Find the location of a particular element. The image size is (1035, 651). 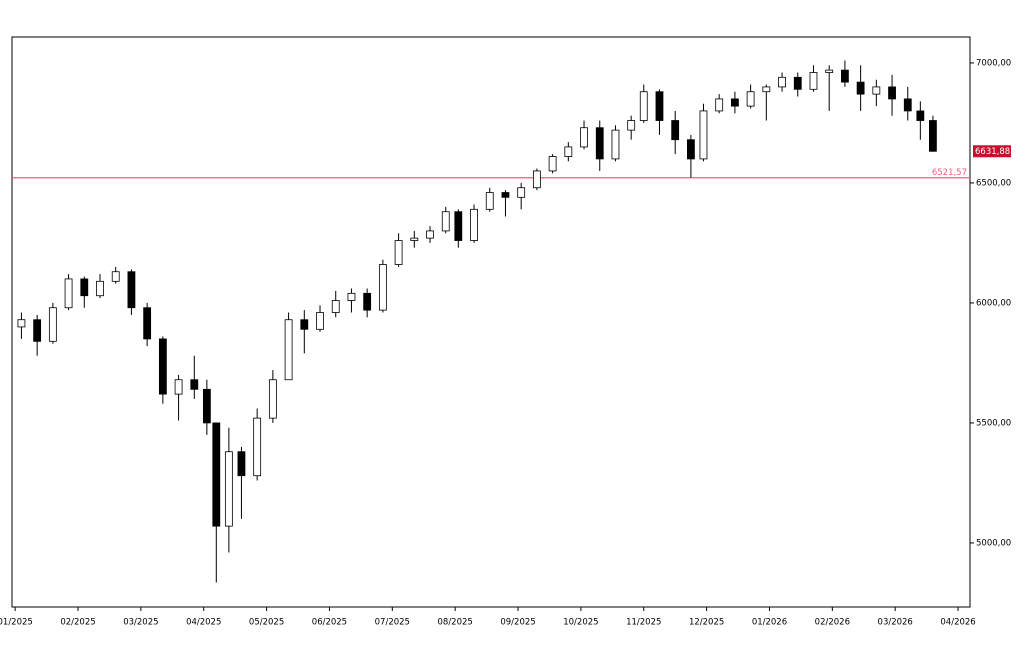

y-tick-label: 5500,00 is located at coordinates (993, 423).